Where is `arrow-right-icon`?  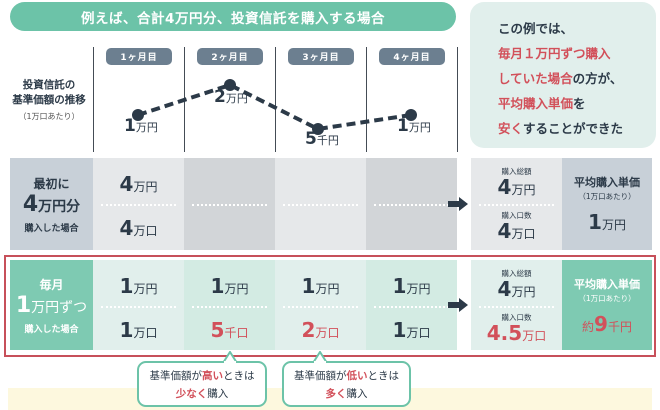
arrow-right-icon is located at coordinates (458, 305).